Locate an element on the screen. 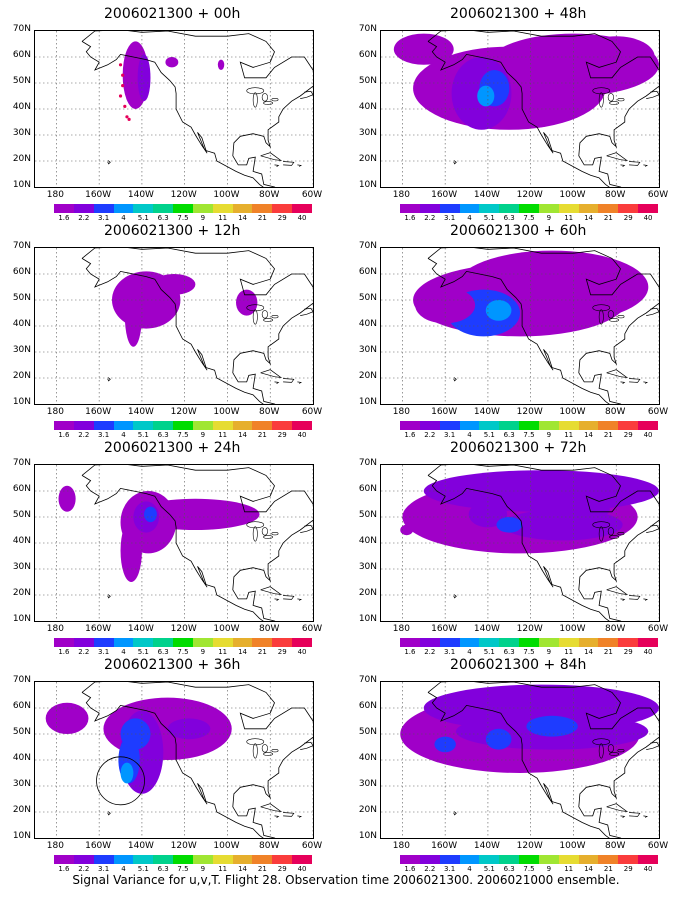  colorbar-label: 11 is located at coordinates (569, 218).